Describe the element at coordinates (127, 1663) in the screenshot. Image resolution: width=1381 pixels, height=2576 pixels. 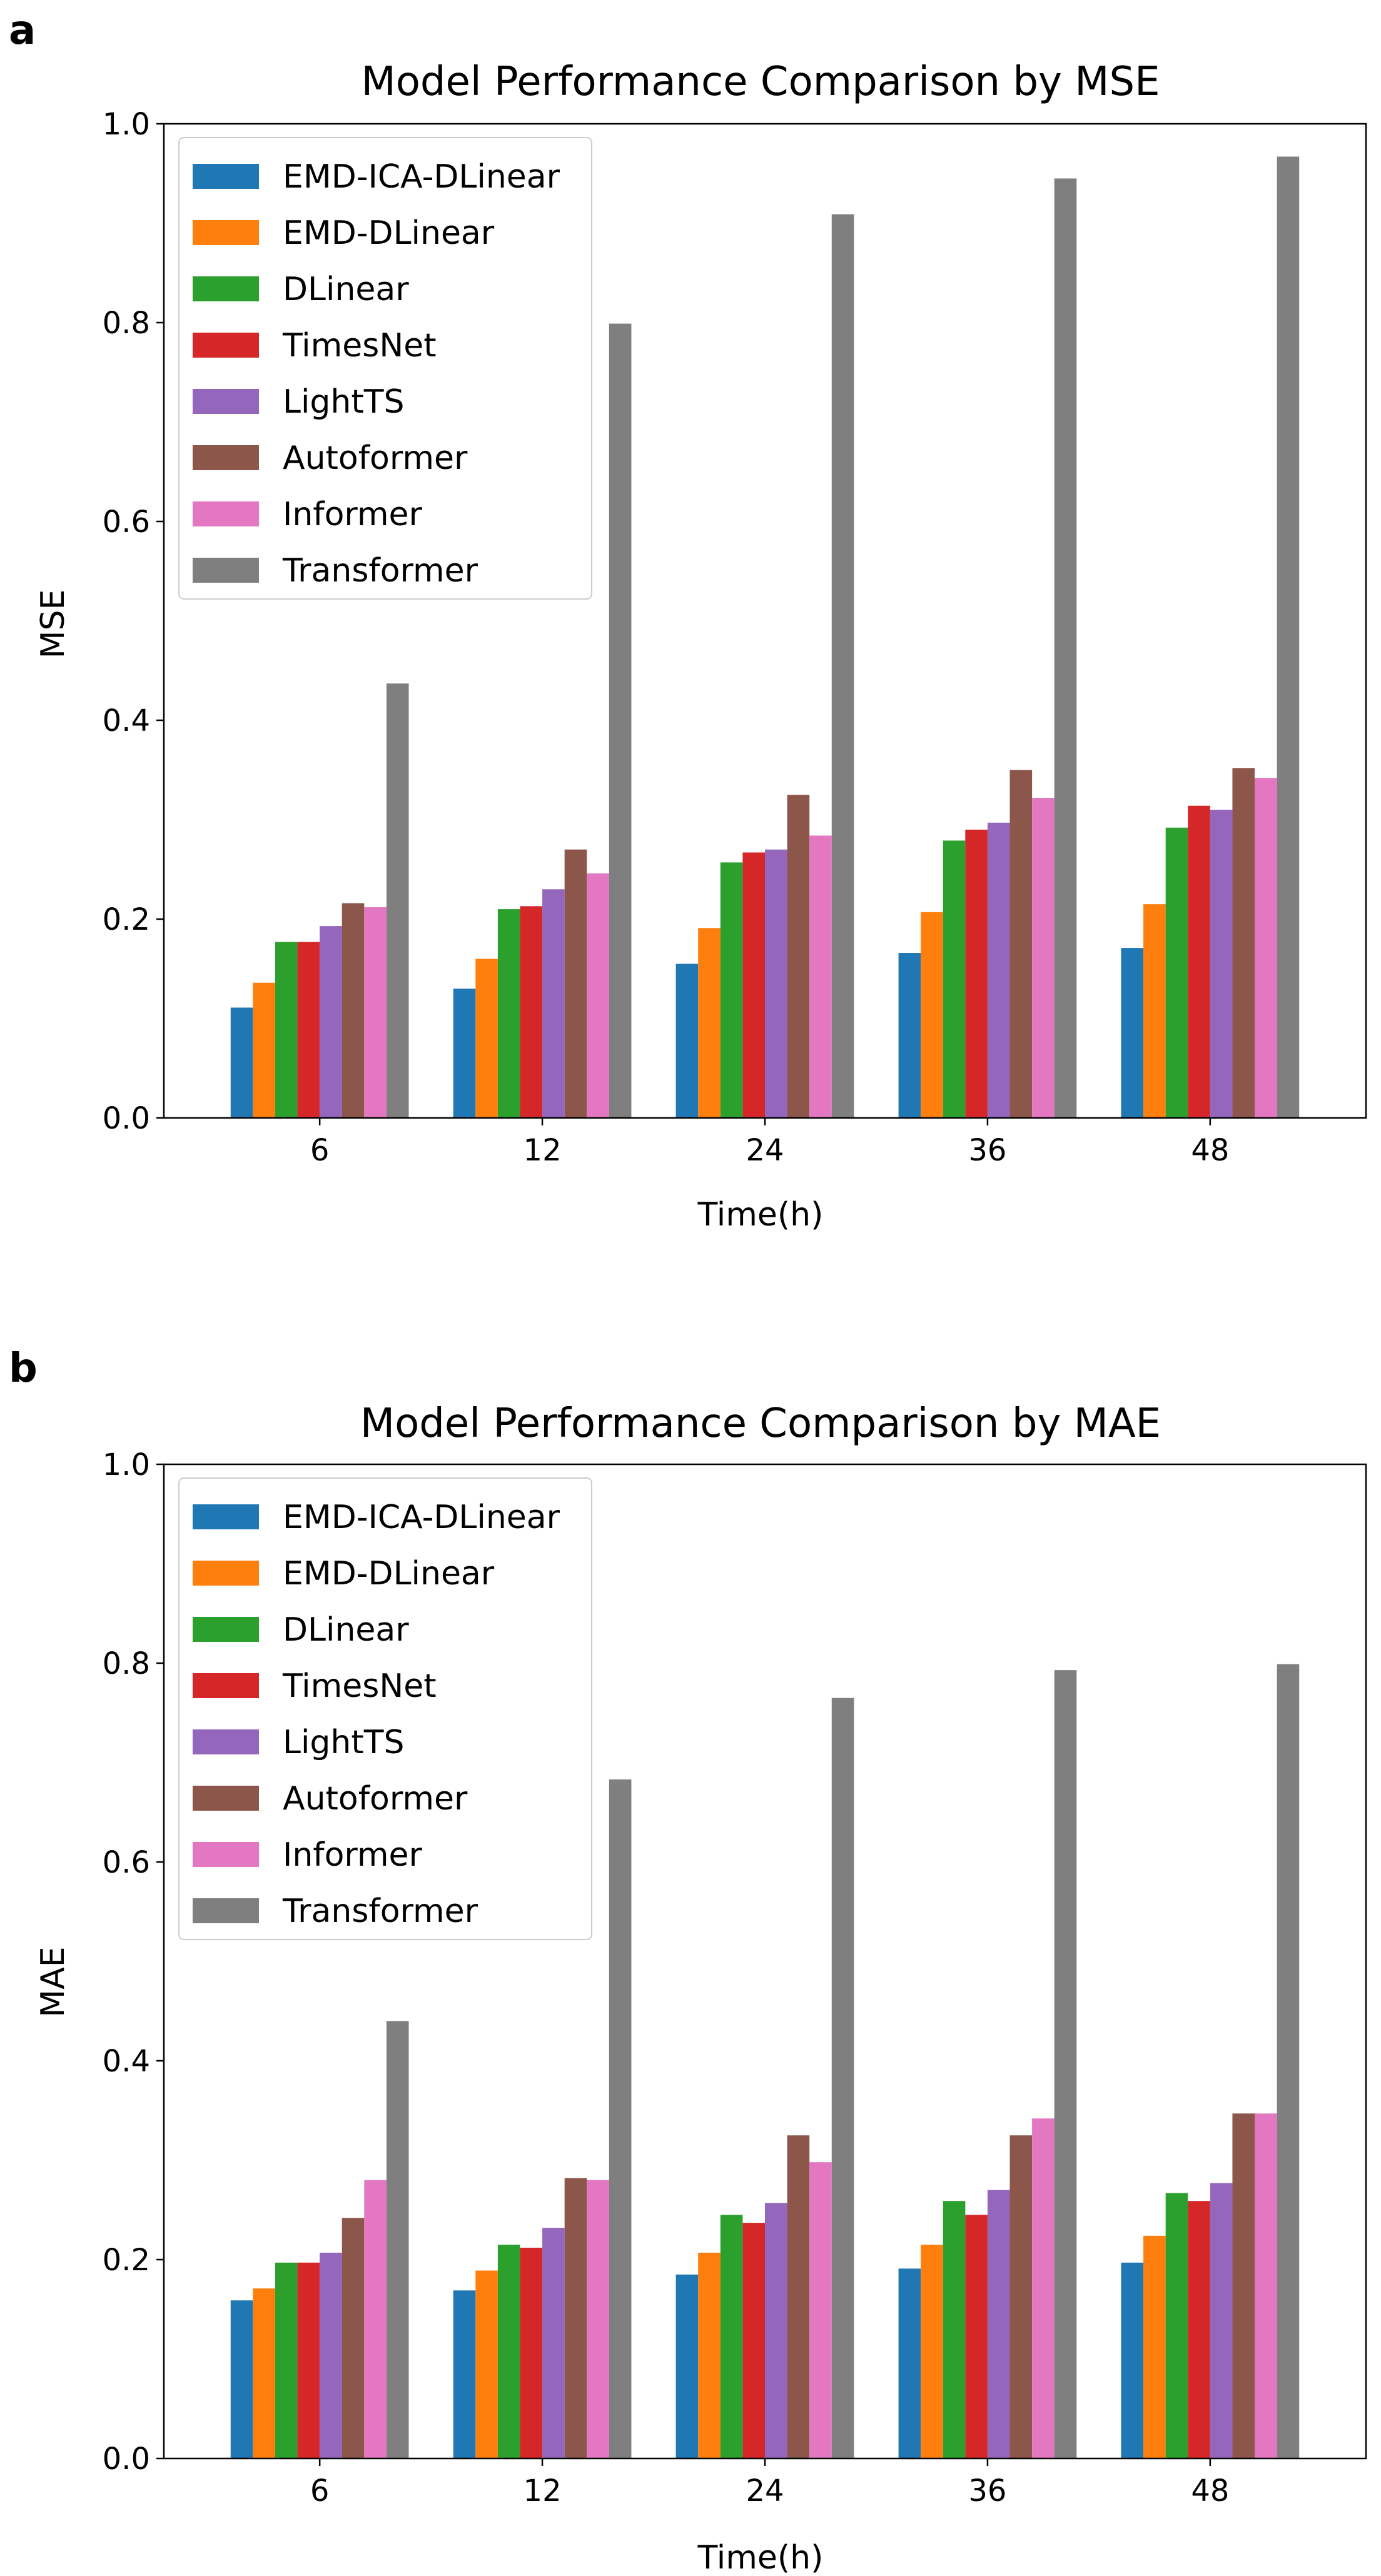
I see `mae-y-tick-label: 0.8` at that location.